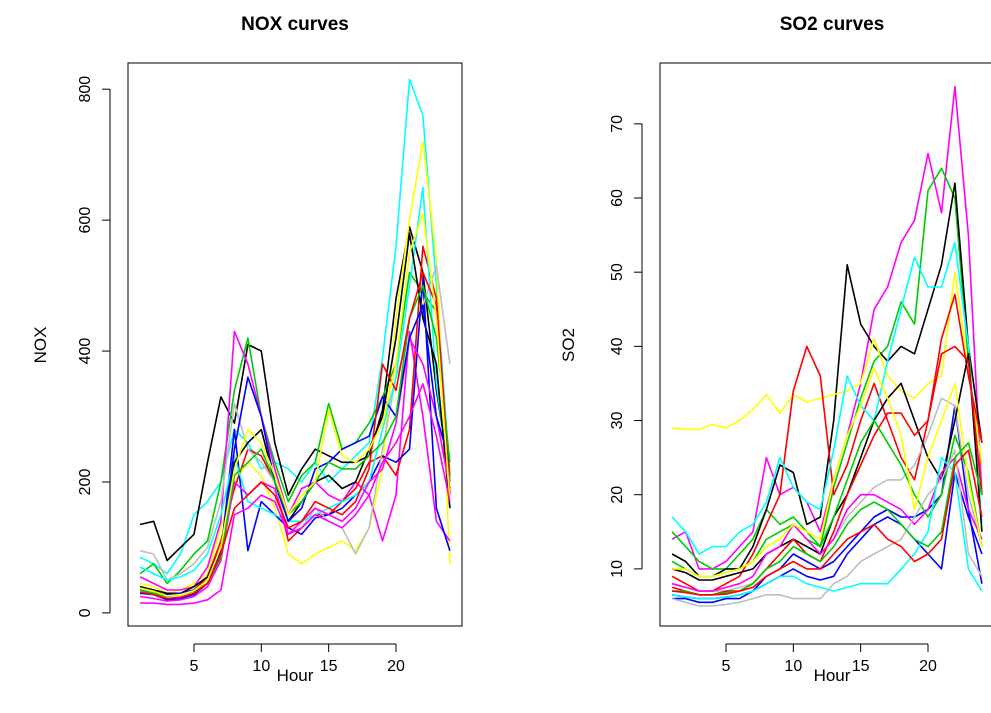 The width and height of the screenshot is (991, 713). Describe the element at coordinates (396, 666) in the screenshot. I see `nox-x-tick-label: 20` at that location.